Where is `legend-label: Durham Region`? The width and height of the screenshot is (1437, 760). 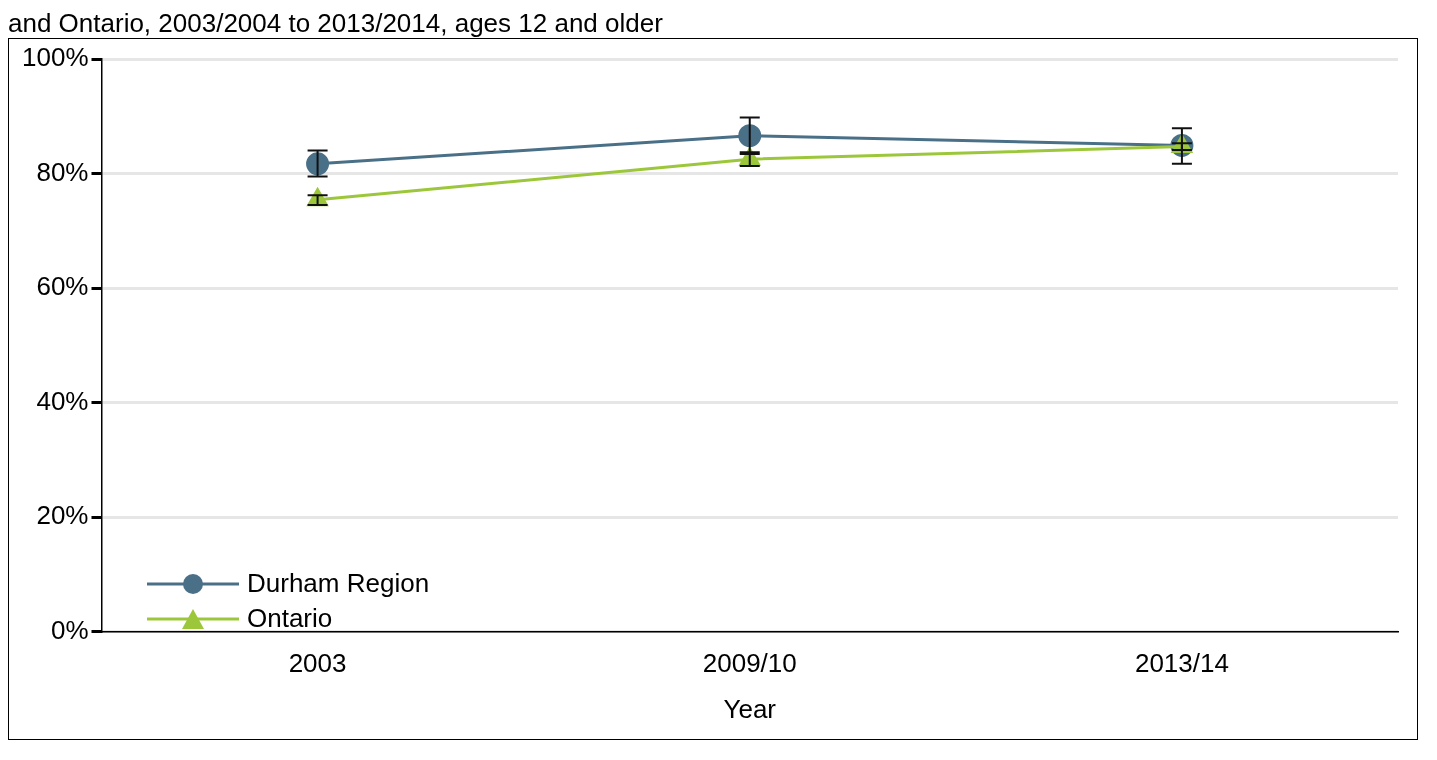 legend-label: Durham Region is located at coordinates (338, 583).